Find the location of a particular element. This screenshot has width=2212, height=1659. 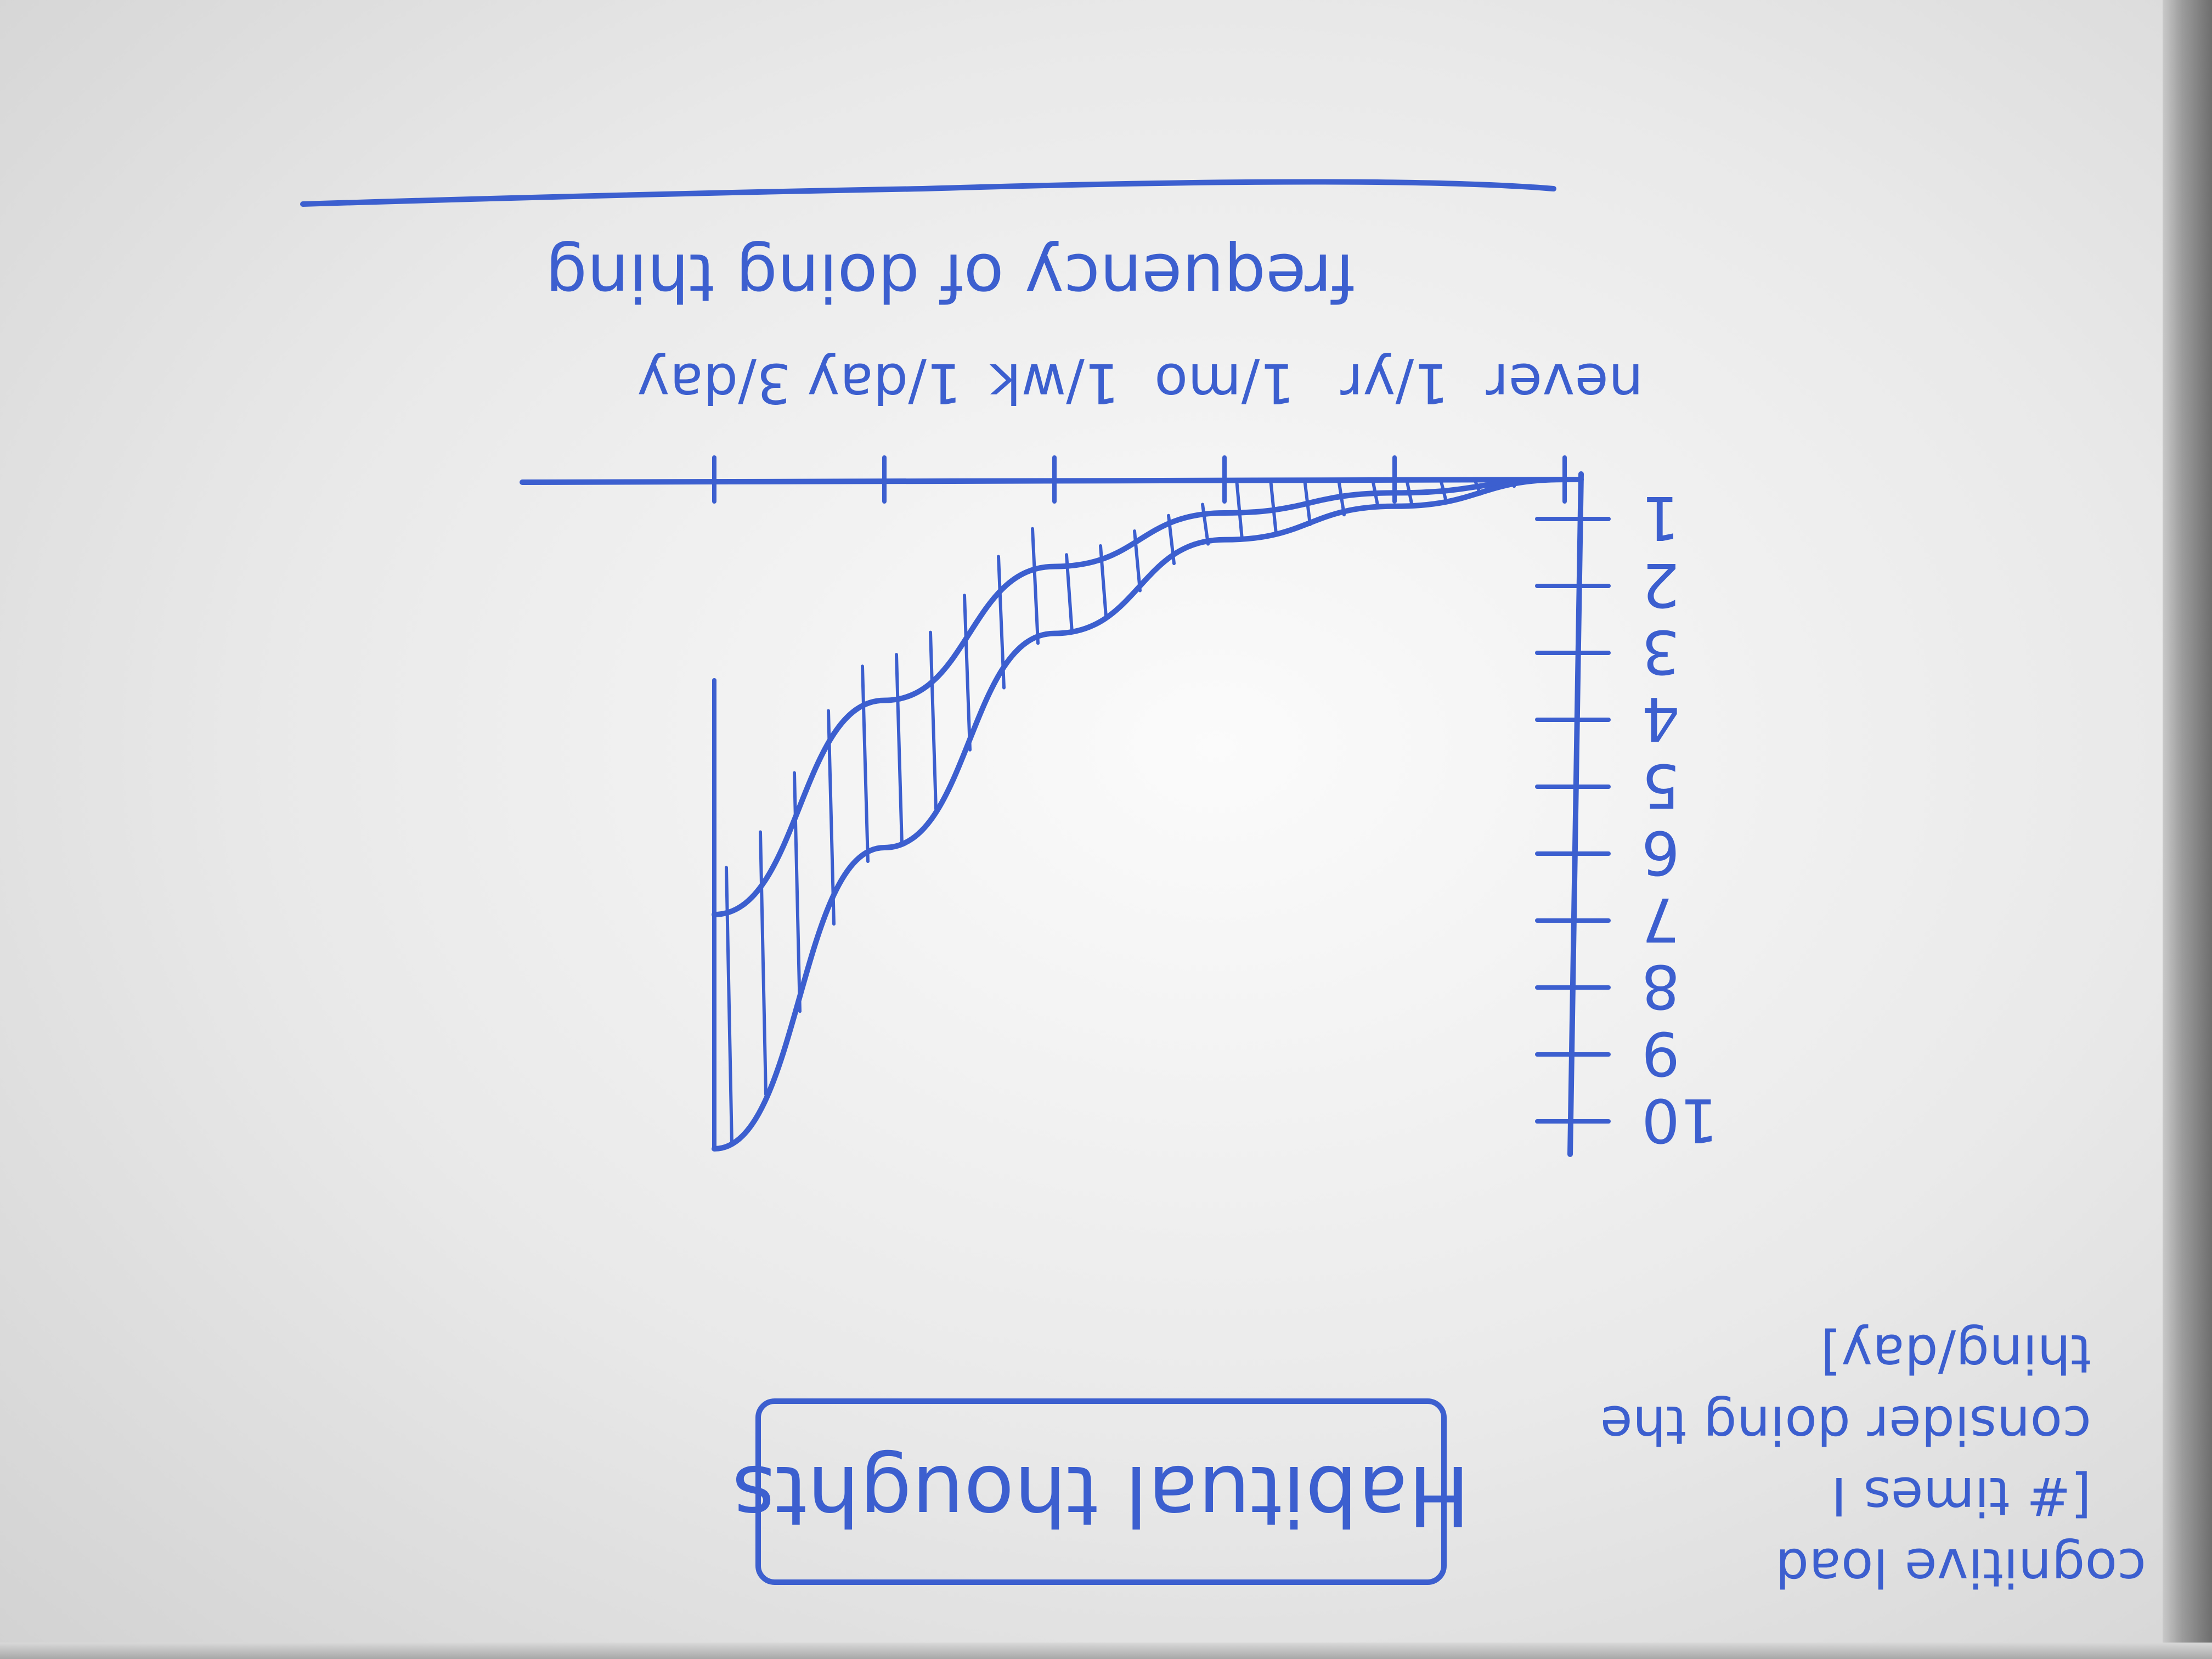

x-tick-label: 1/wk is located at coordinates (1054, 383).